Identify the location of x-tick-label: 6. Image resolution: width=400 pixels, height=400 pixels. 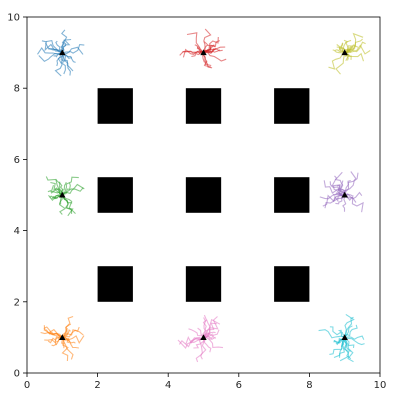
(239, 385).